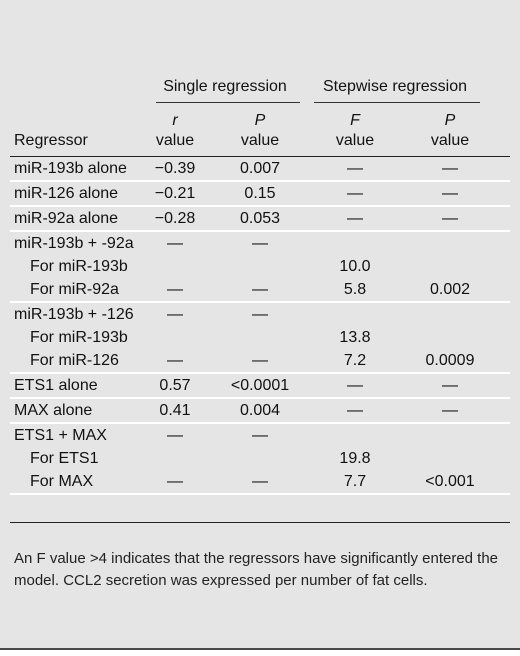 The image size is (520, 656). I want to click on f-value-cell: 5.8, so click(355, 289).